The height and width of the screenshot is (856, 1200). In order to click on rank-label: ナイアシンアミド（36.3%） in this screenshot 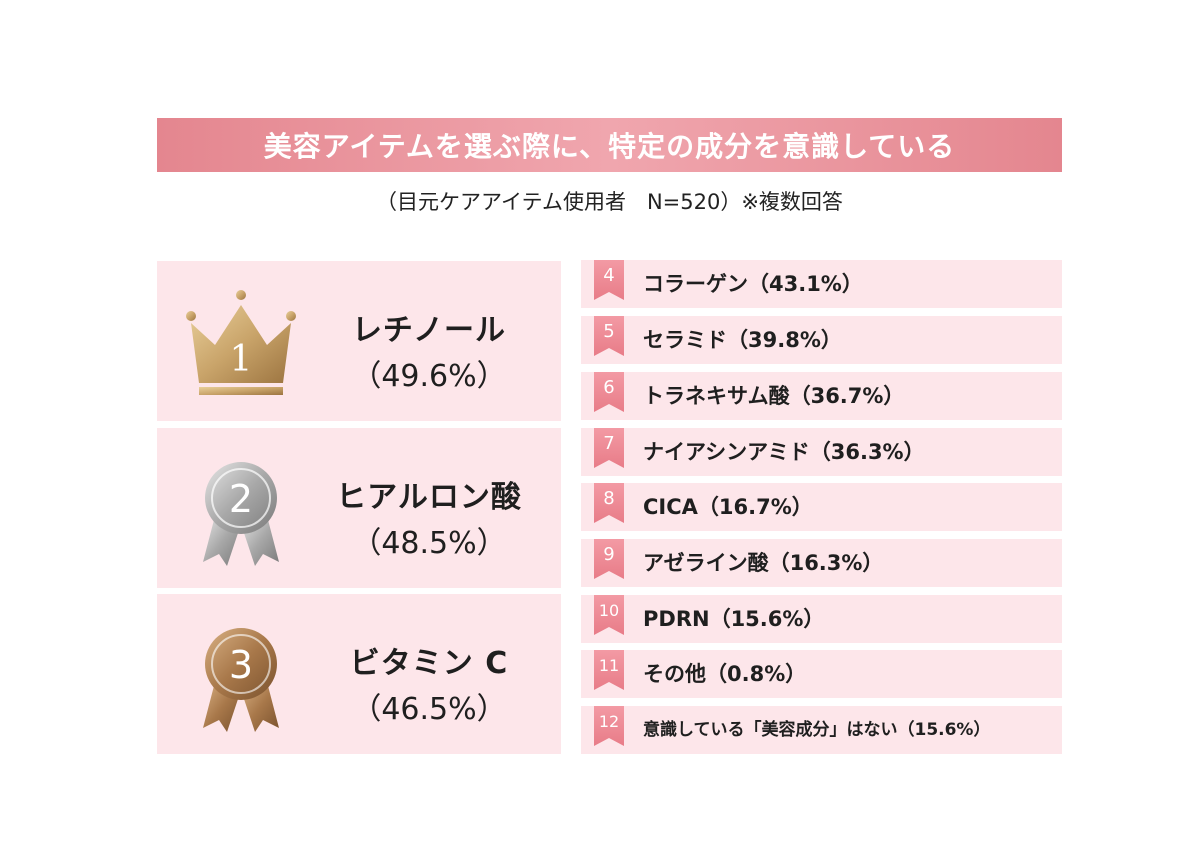, I will do `click(784, 452)`.